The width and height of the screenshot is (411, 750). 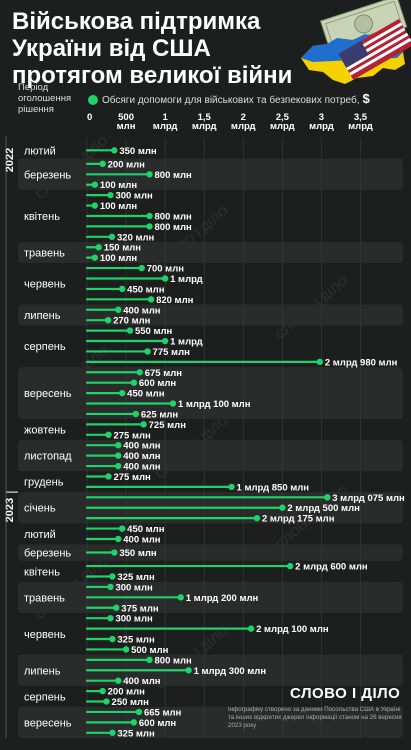 What do you see at coordinates (163, 712) in the screenshot?
I see `data-label: 665 млн` at bounding box center [163, 712].